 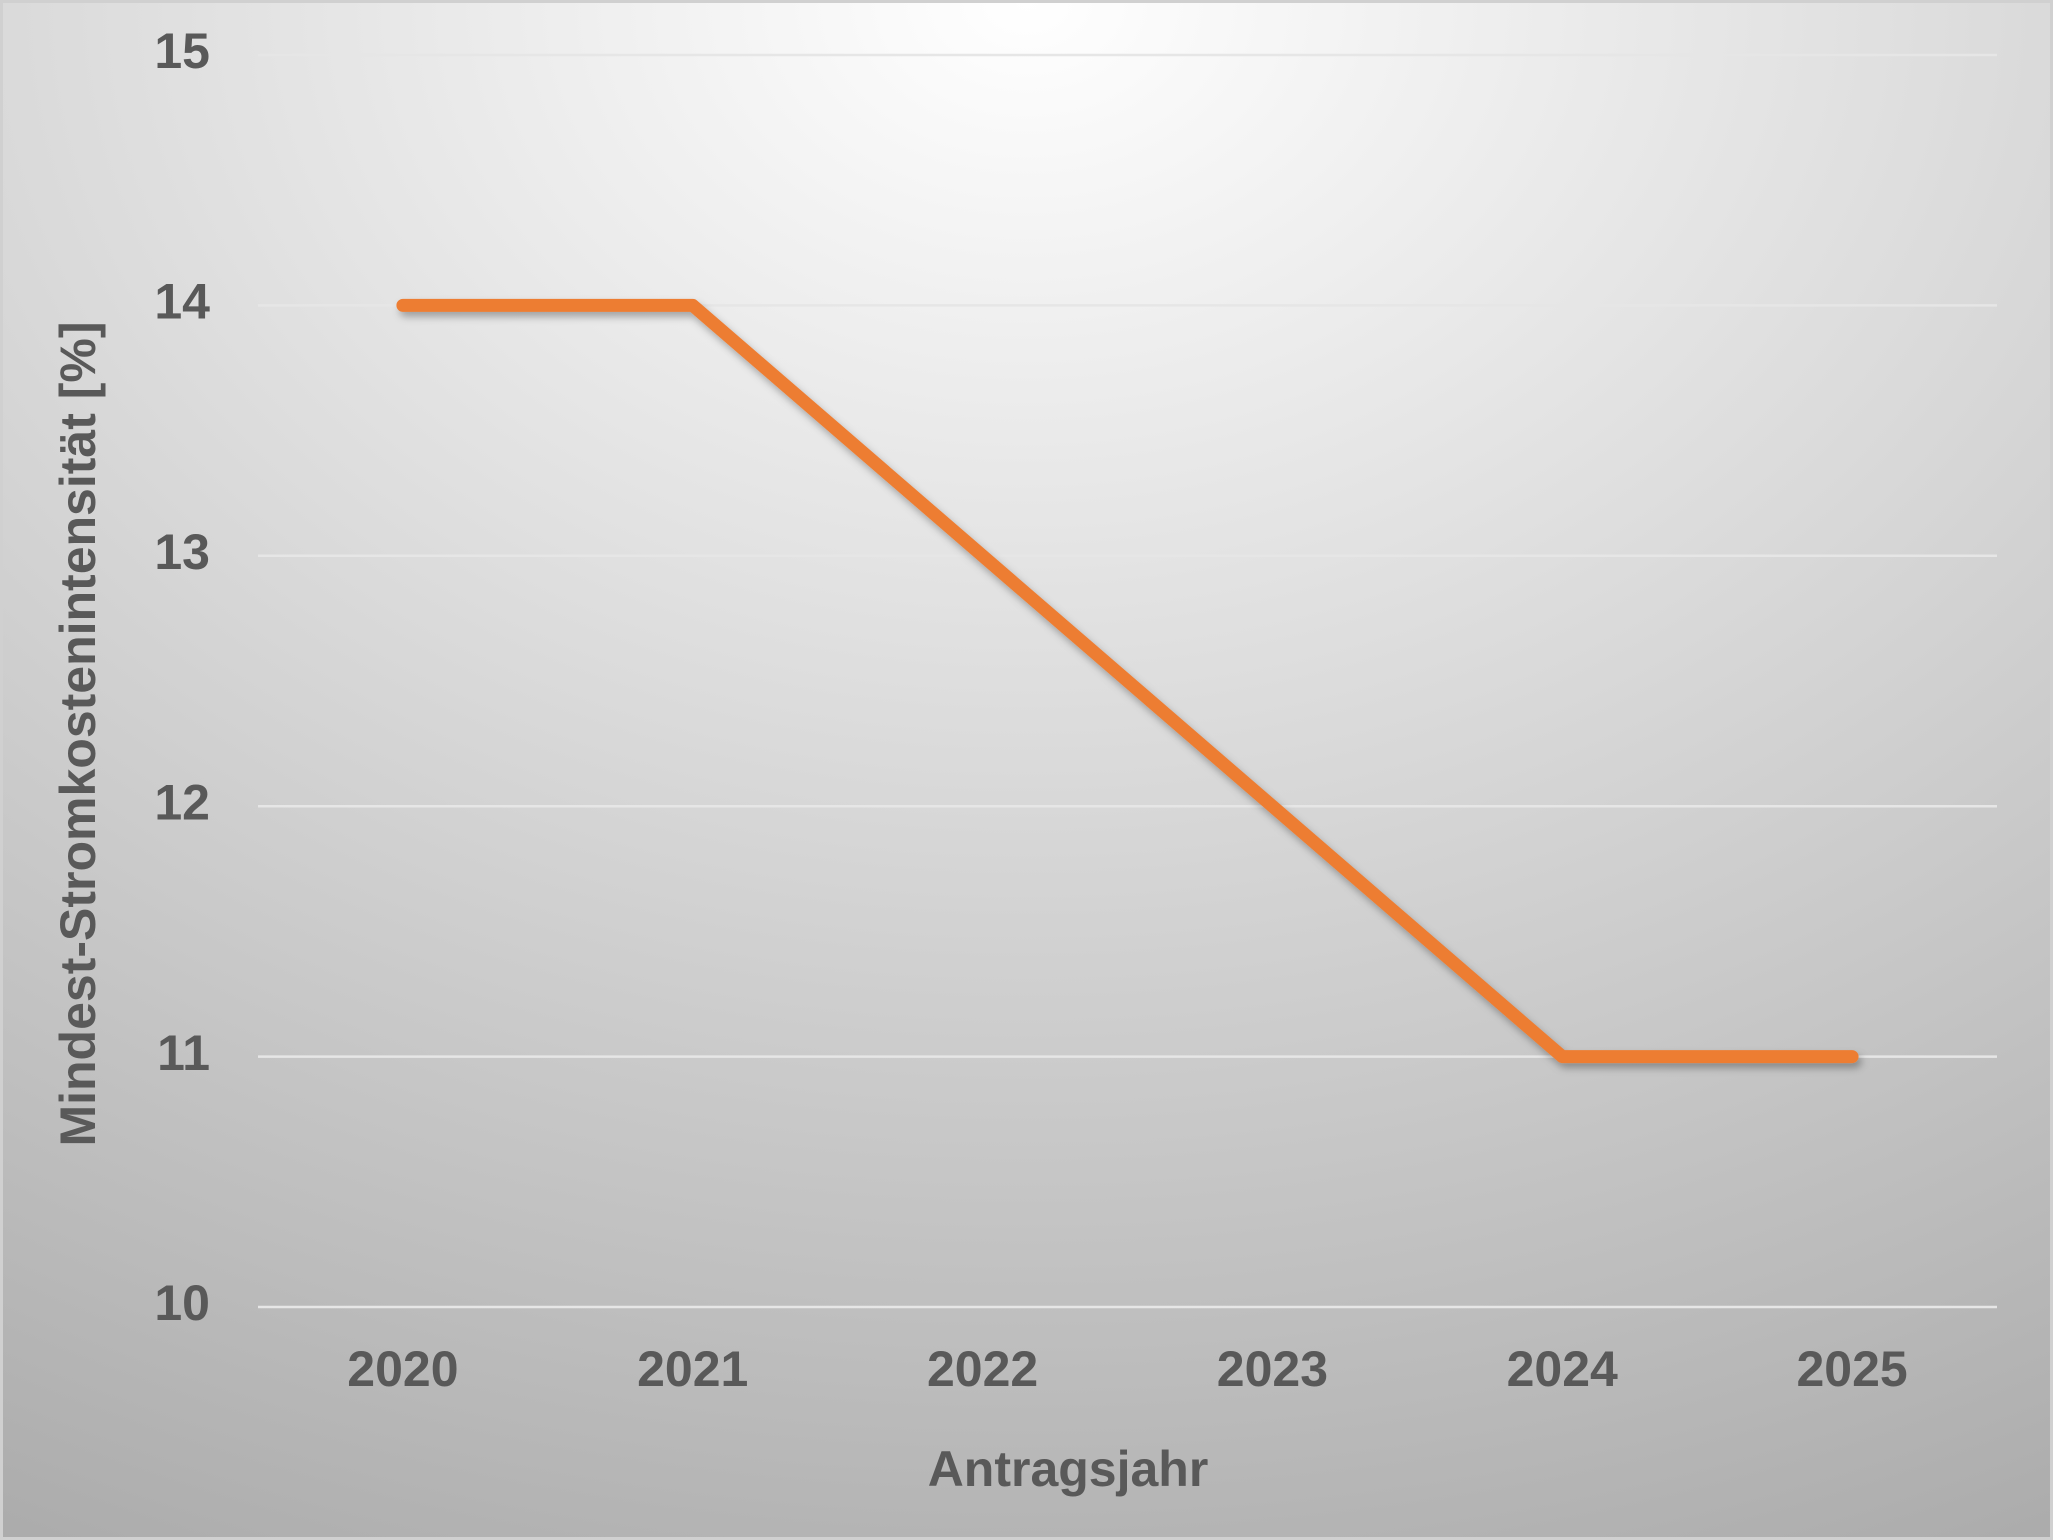 I want to click on y-tick-label: 14, so click(x=182, y=302).